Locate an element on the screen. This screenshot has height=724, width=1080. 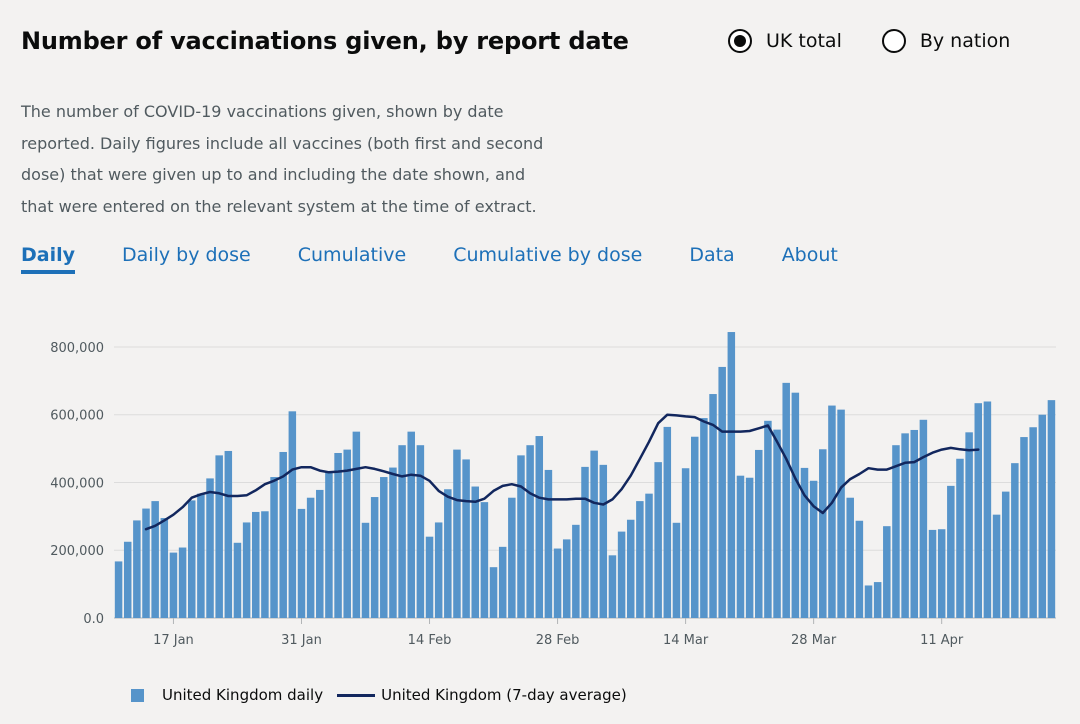
x-tick-label: 17 Jan is located at coordinates (173, 640).